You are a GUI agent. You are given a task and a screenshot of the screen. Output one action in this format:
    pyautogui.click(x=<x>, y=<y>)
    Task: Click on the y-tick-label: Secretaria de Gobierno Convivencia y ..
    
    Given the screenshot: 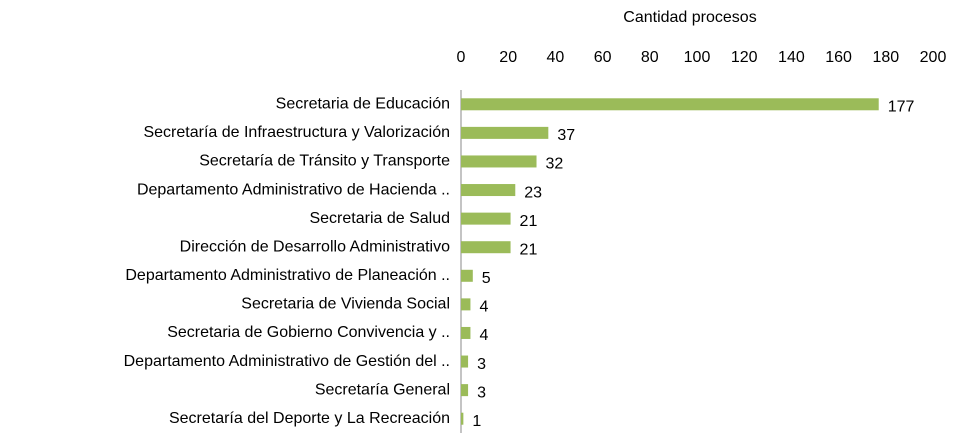 What is the action you would take?
    pyautogui.click(x=308, y=332)
    